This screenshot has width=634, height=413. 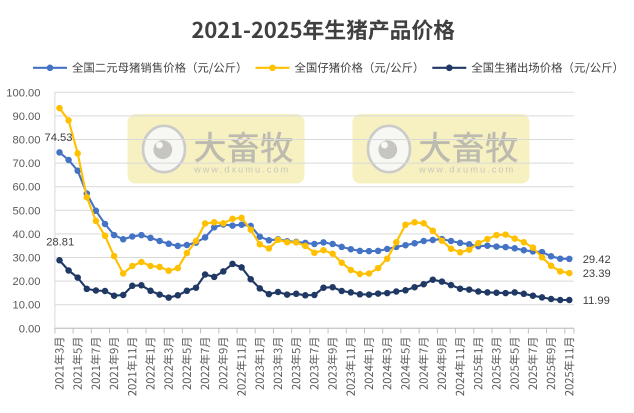 What do you see at coordinates (27, 117) in the screenshot?
I see `svg-text: 90.00` at bounding box center [27, 117].